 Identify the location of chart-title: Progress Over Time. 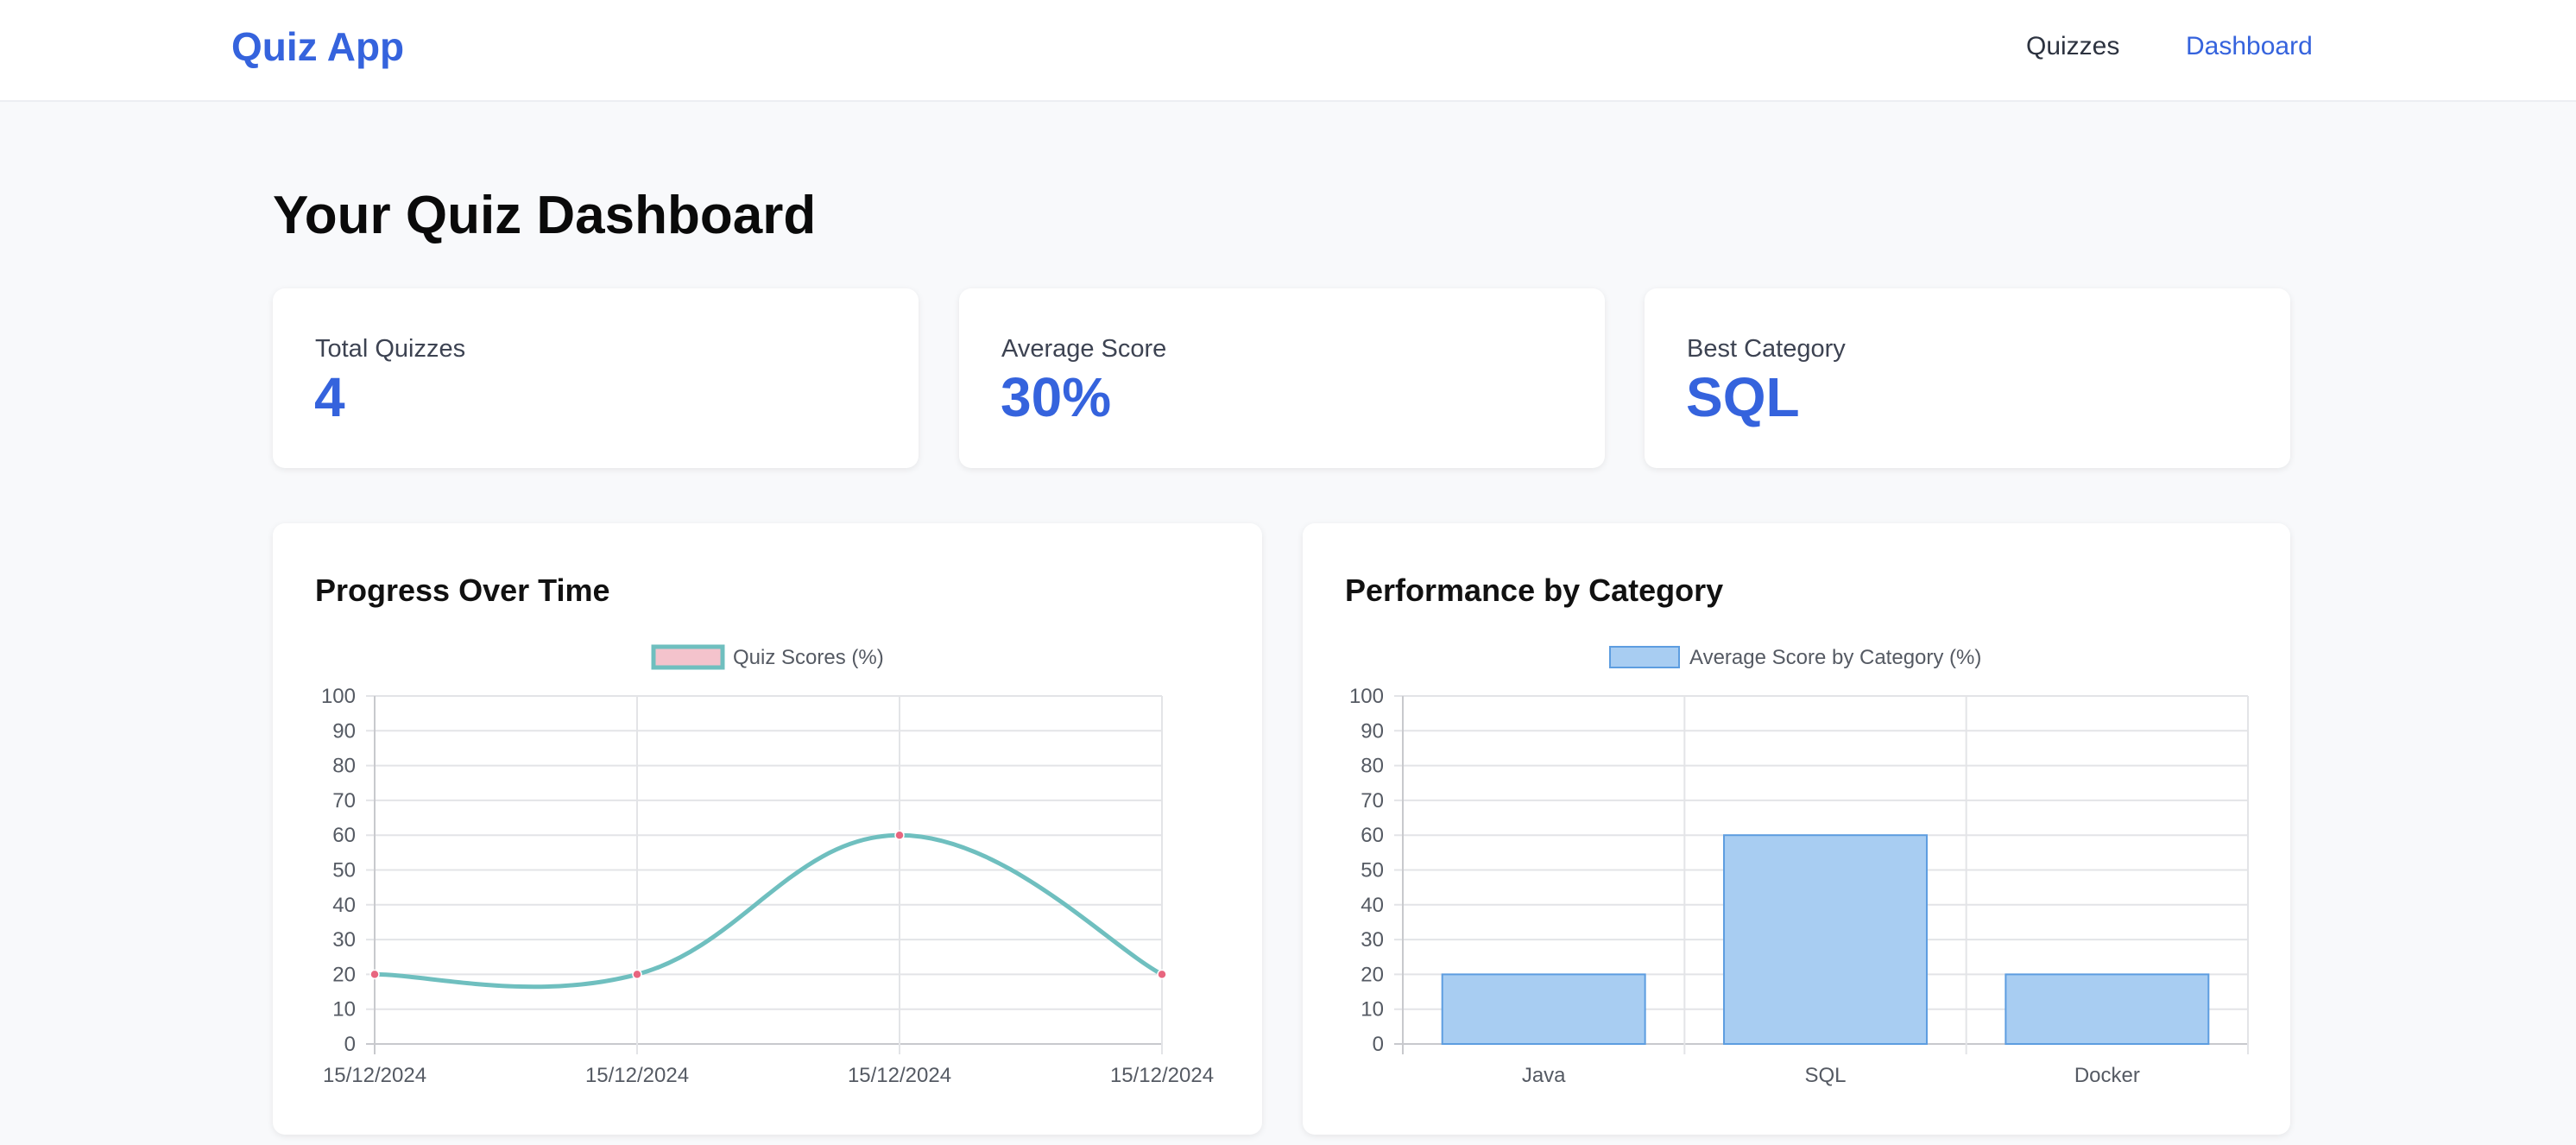
(462, 590).